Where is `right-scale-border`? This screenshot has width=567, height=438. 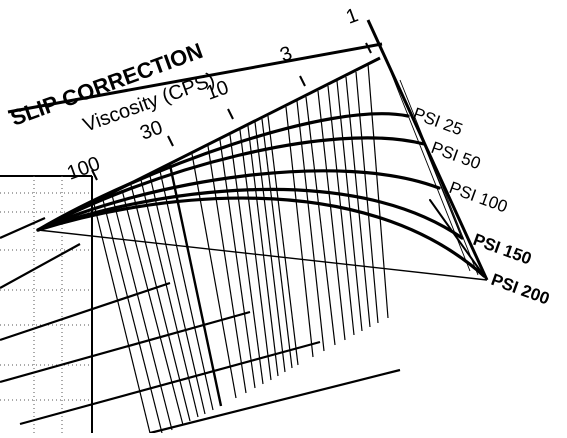 right-scale-border is located at coordinates (427, 150).